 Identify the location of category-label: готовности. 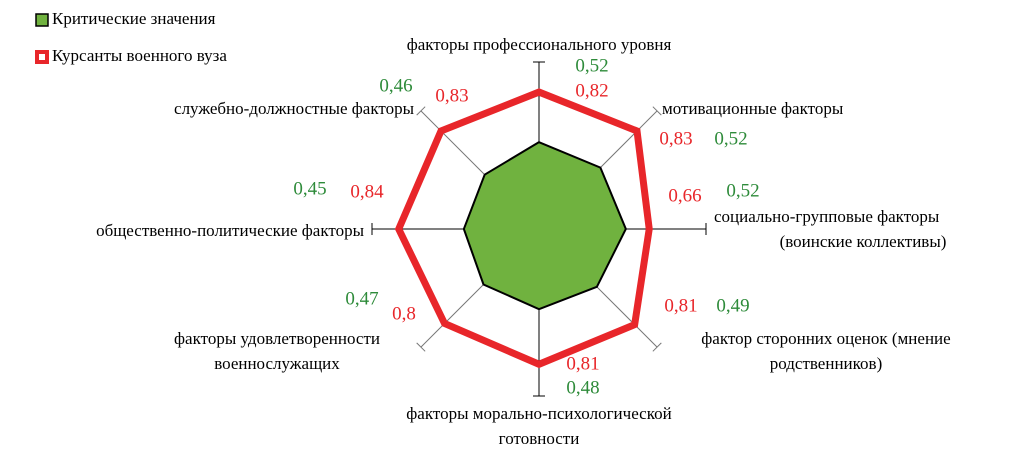
(539, 438).